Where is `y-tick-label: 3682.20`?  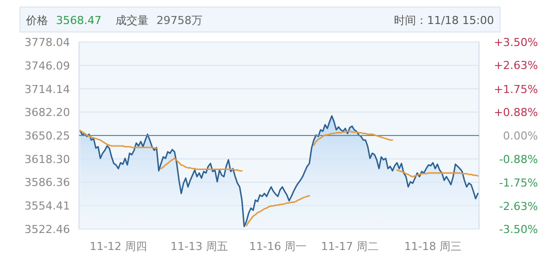 y-tick-label: 3682.20 is located at coordinates (47, 113).